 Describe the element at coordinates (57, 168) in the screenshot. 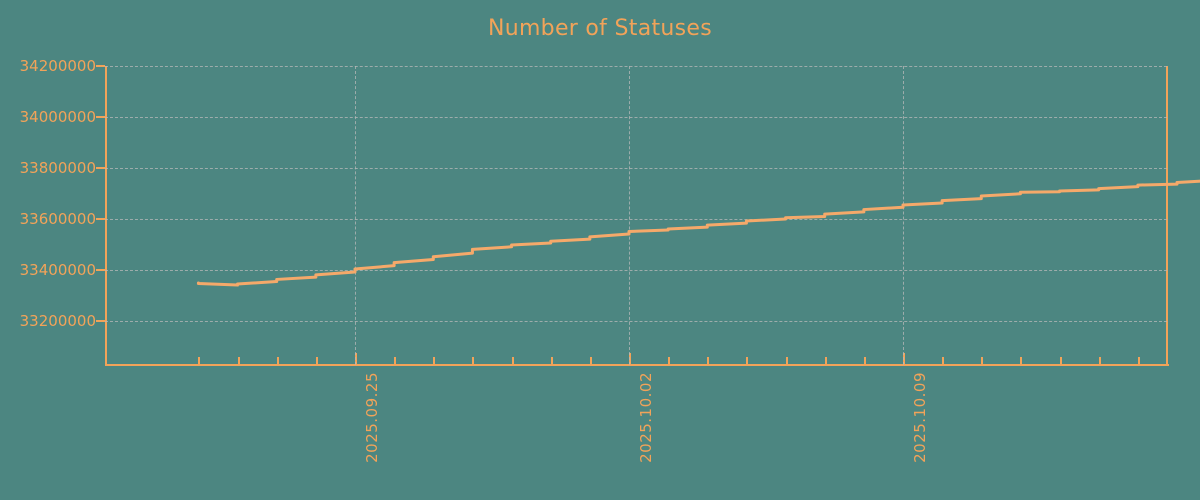

I see `y-axis-tick-label: 33800000` at that location.